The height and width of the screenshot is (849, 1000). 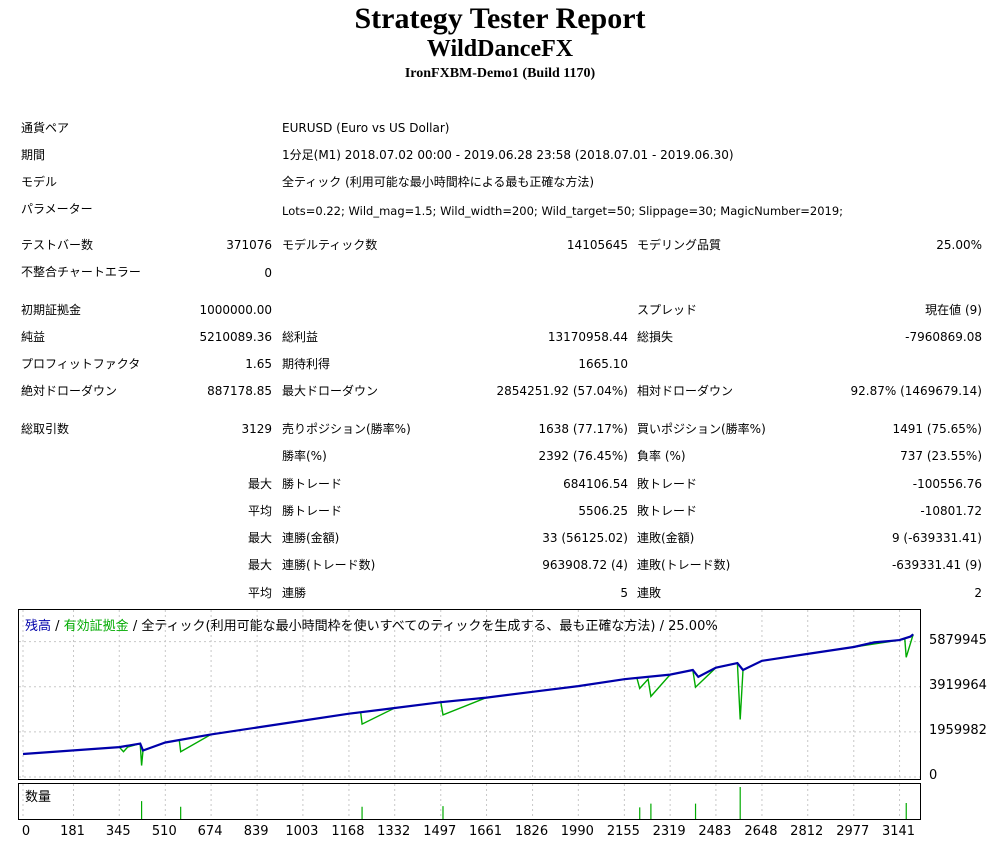 I want to click on x-tick-label: 2648, so click(x=761, y=831).